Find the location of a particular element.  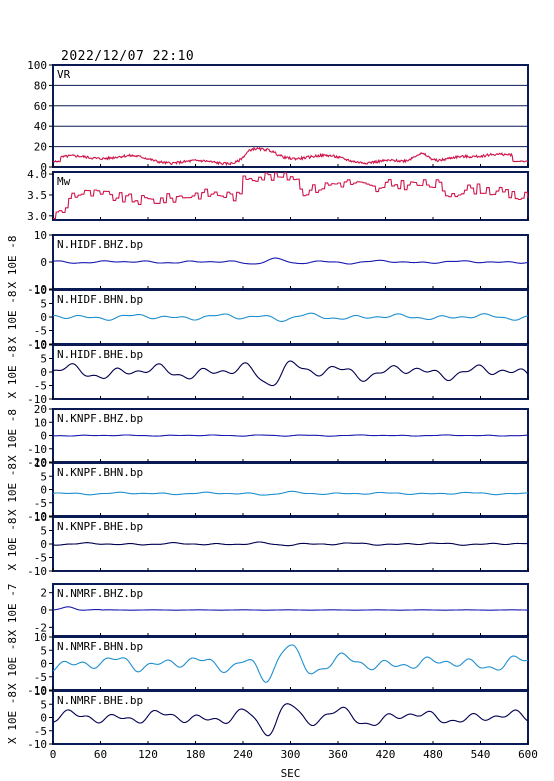

y-tick-label: -20 is located at coordinates (37, 462).